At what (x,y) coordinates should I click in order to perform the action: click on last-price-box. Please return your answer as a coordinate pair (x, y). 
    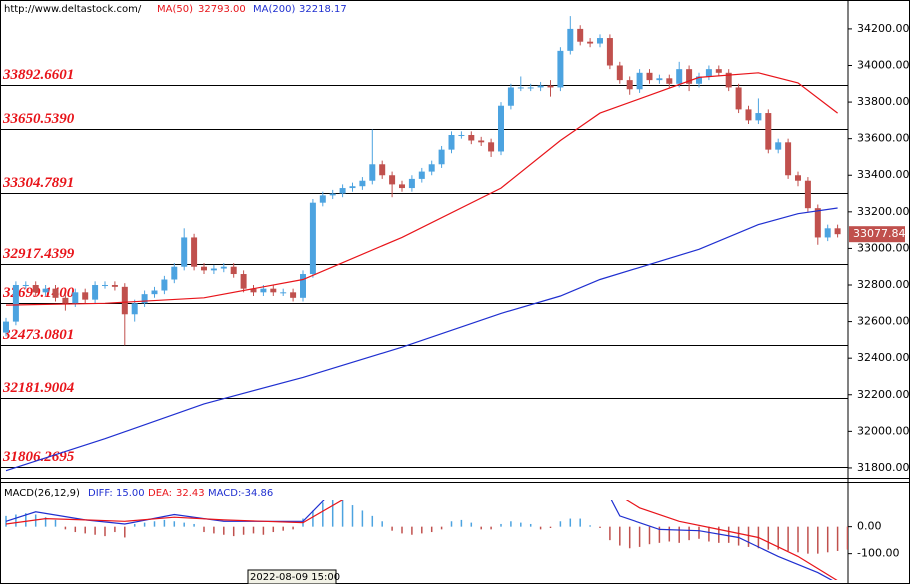
    Looking at the image, I should click on (877, 234).